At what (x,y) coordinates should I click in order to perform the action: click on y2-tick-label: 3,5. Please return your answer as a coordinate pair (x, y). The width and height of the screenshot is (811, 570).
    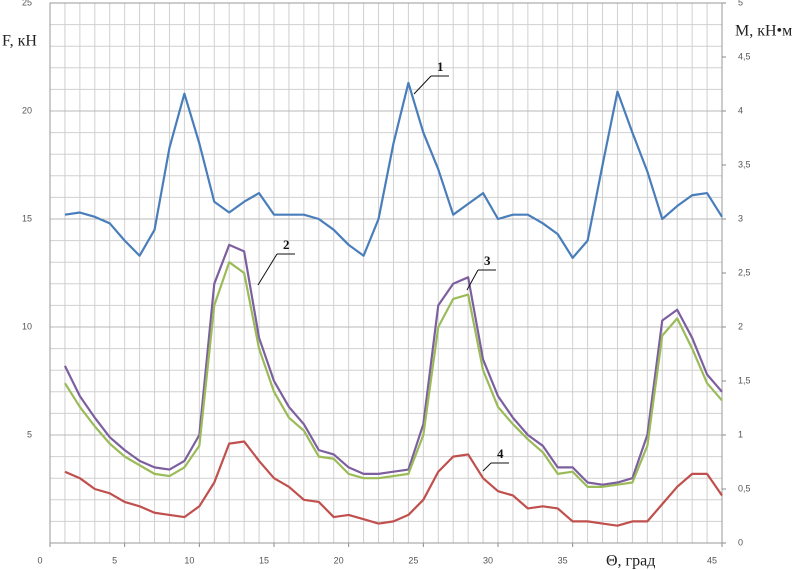
    Looking at the image, I should click on (744, 164).